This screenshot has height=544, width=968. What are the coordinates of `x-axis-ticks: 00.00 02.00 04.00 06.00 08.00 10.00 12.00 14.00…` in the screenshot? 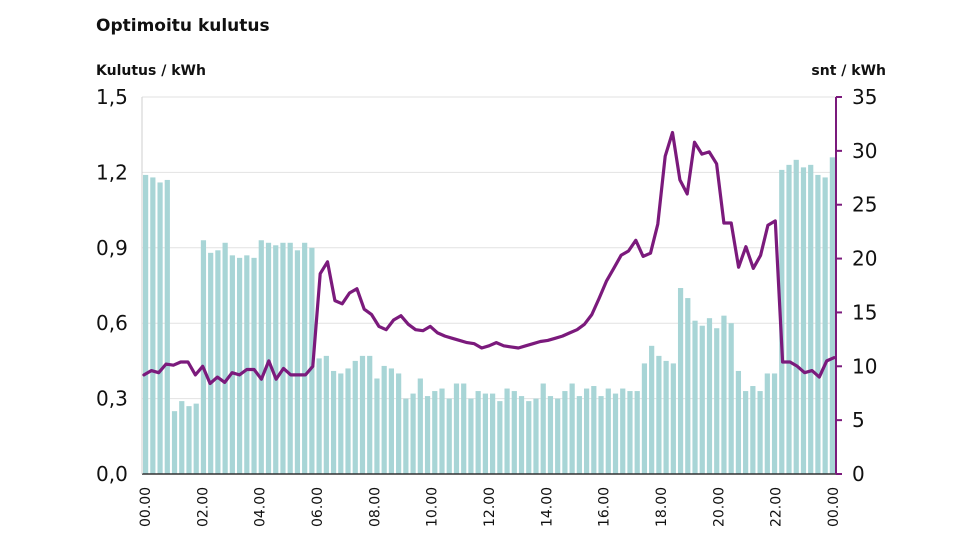 It's located at (490, 507).